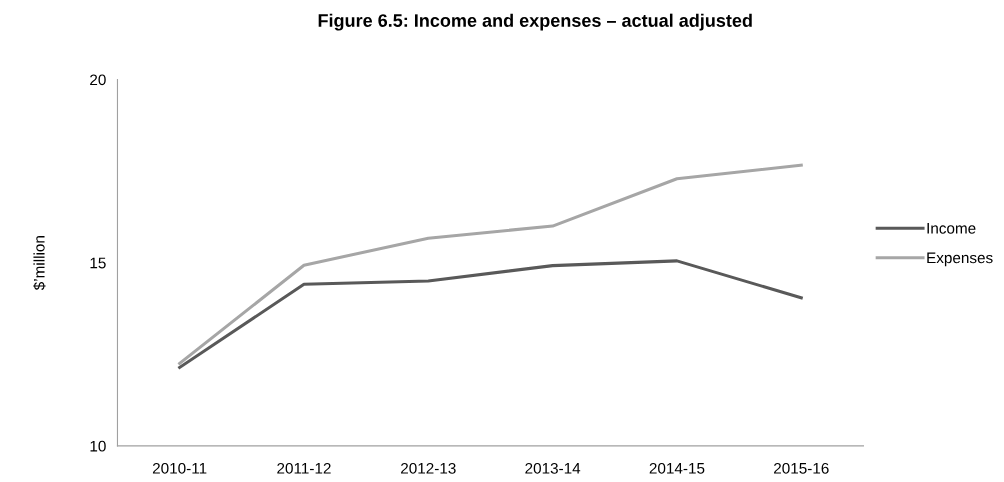 The image size is (1004, 482). I want to click on chart-title: Figure 6.5: Income and expenses – actual adjusted, so click(535, 22).